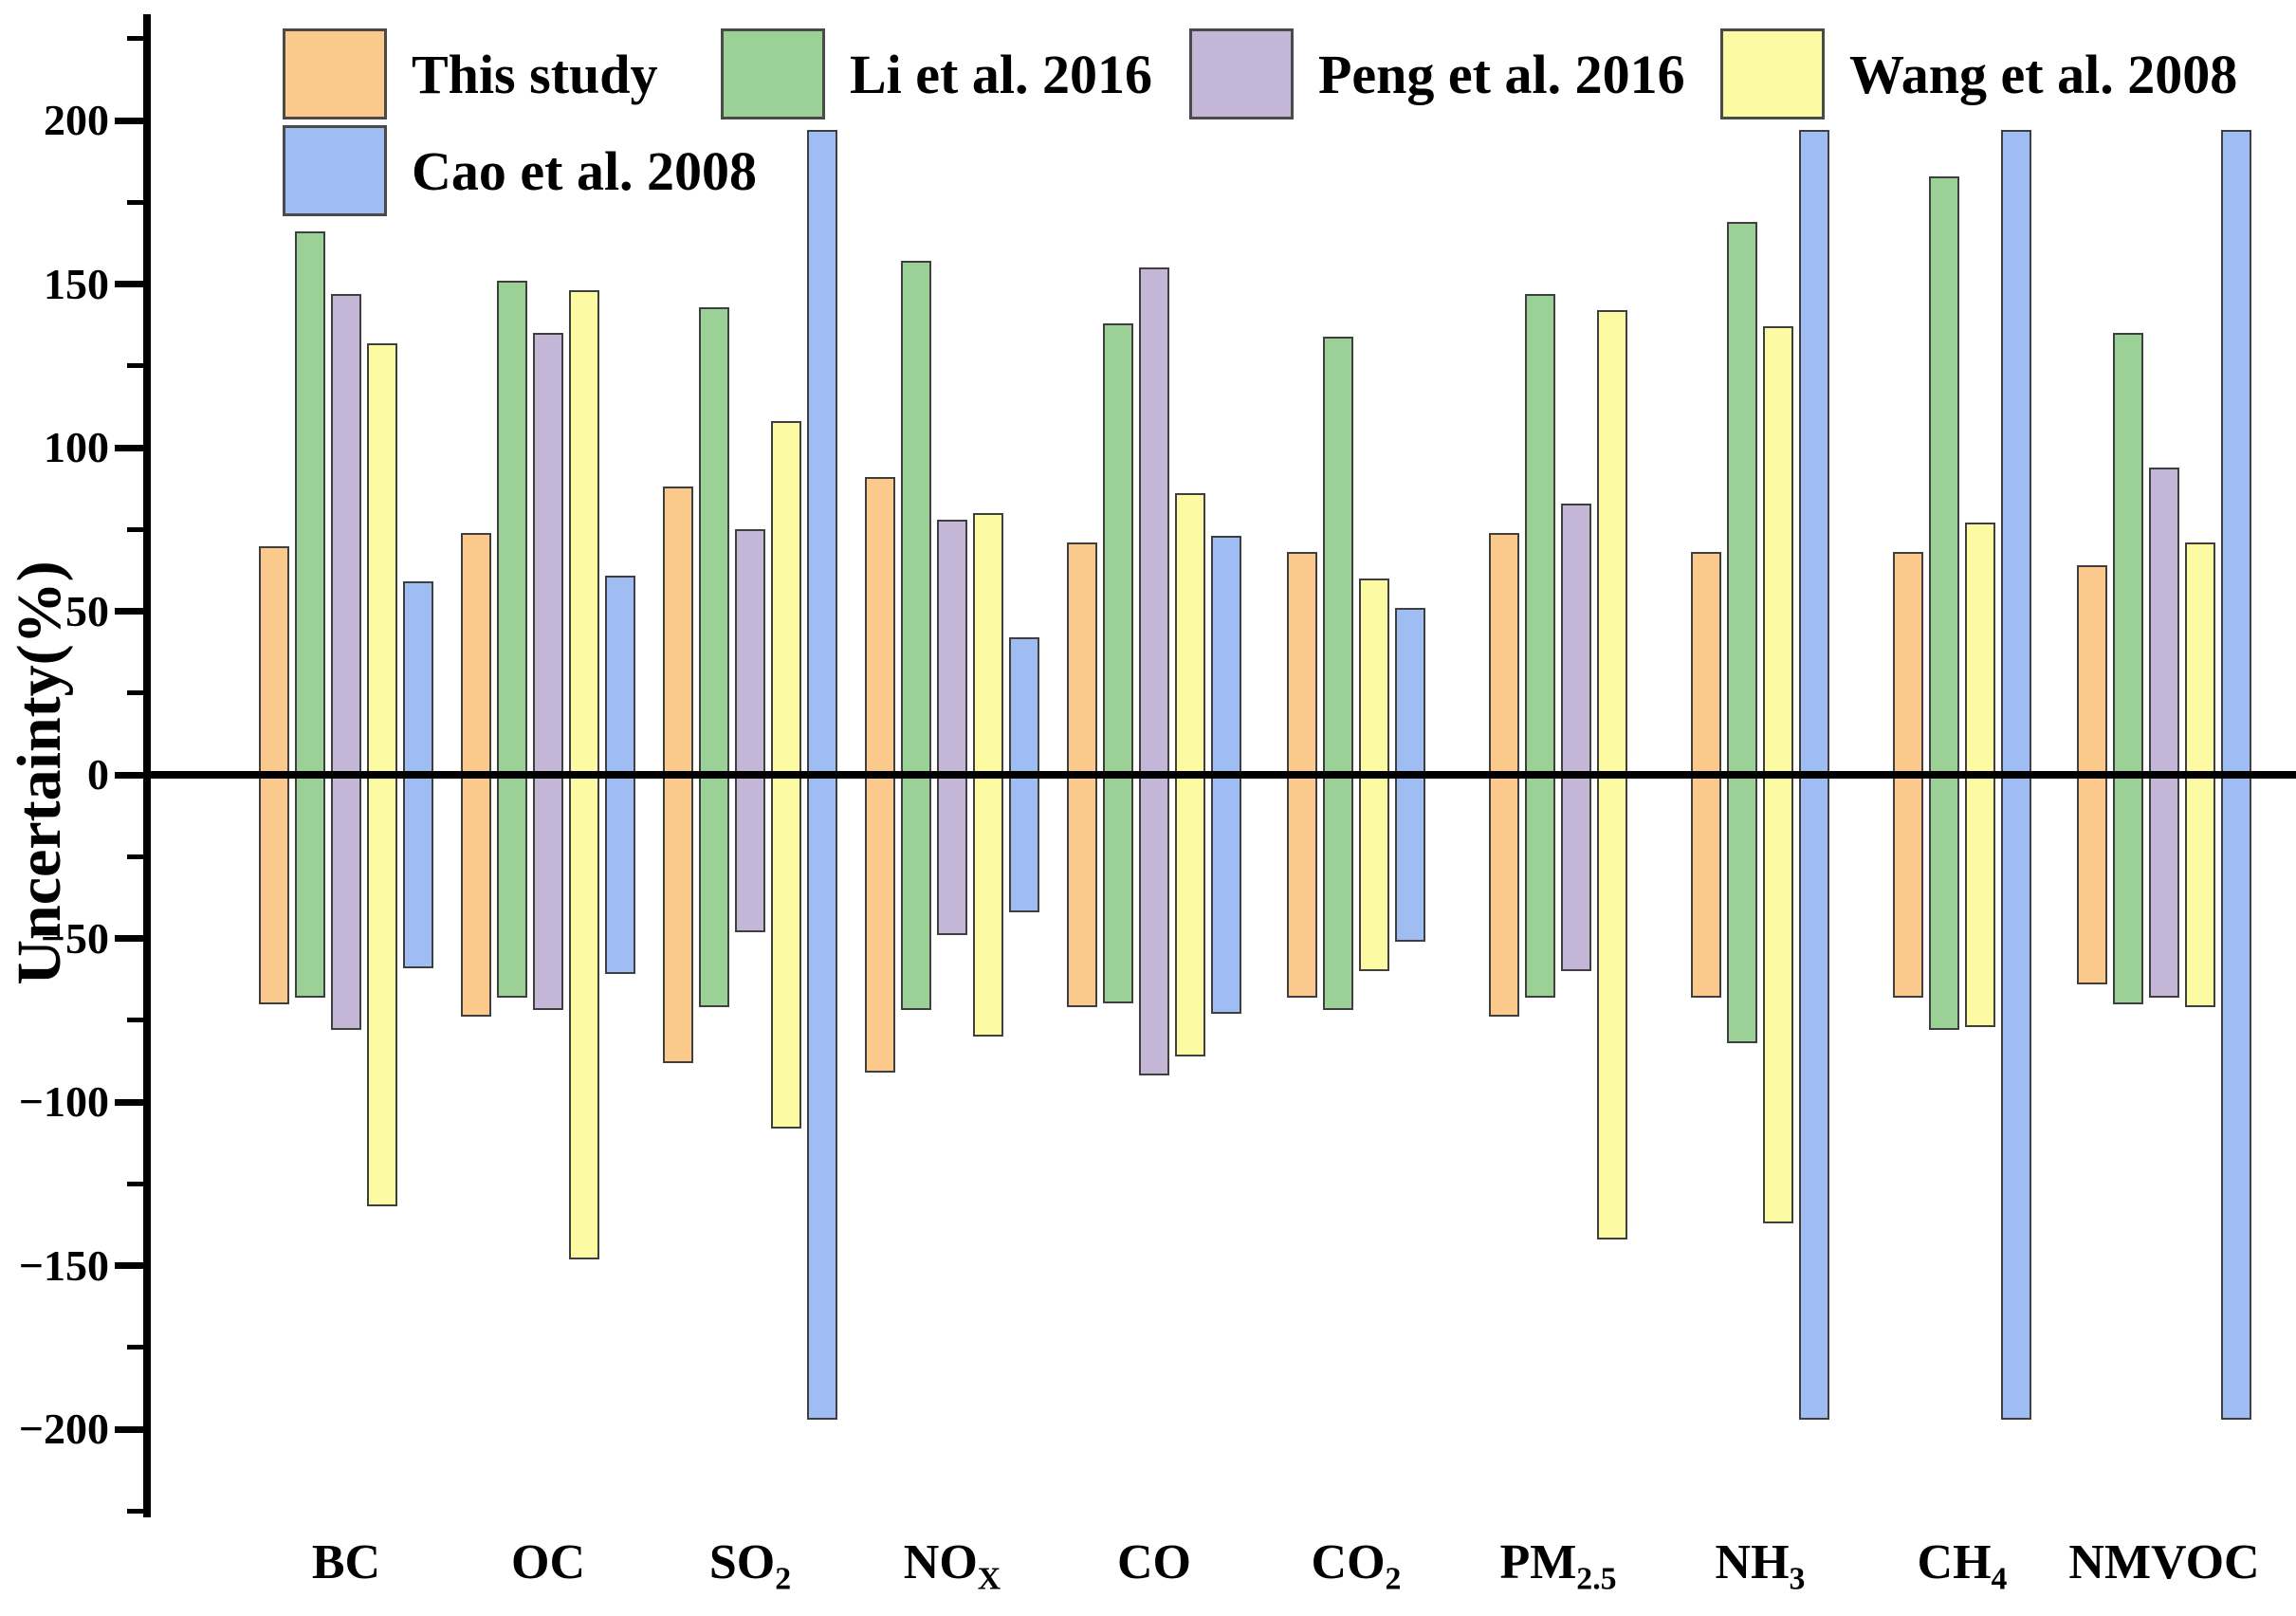  Describe the element at coordinates (1576, 737) in the screenshot. I see `bar-peng-et-al-2016-pm2.5` at that location.